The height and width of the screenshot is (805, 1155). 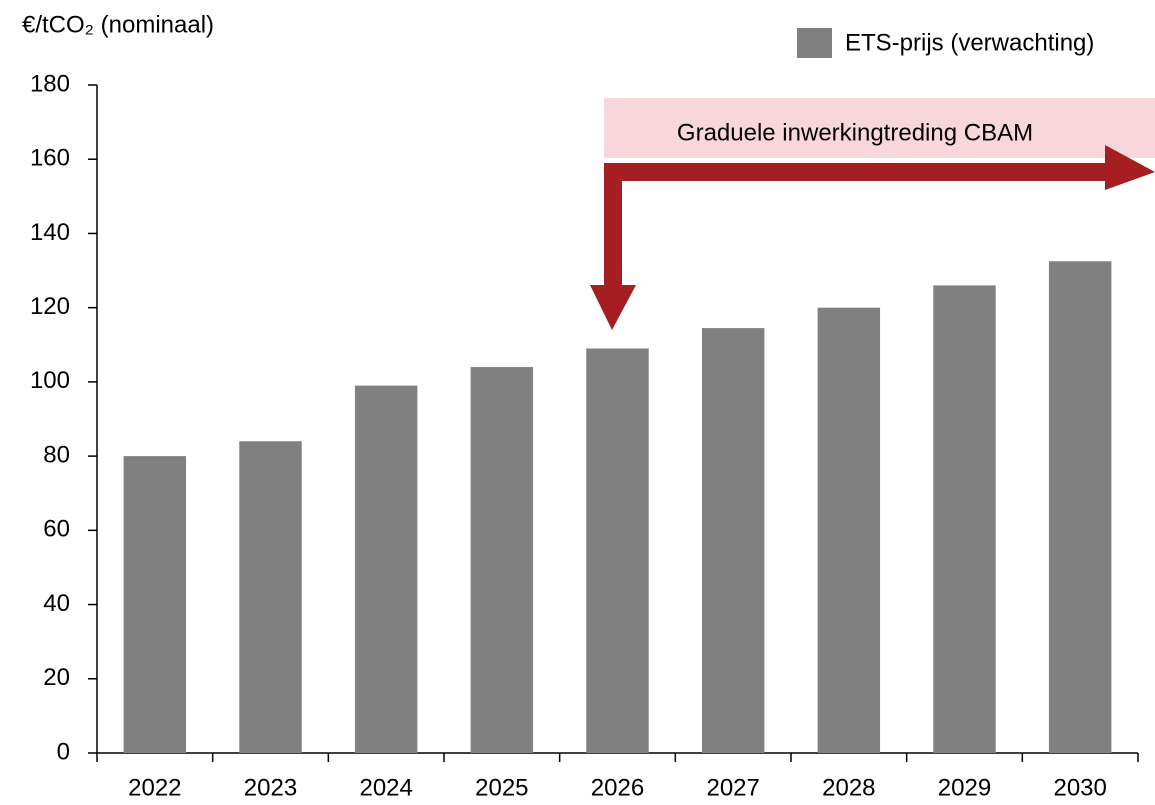 I want to click on x-tick-label: 2025, so click(x=501, y=787).